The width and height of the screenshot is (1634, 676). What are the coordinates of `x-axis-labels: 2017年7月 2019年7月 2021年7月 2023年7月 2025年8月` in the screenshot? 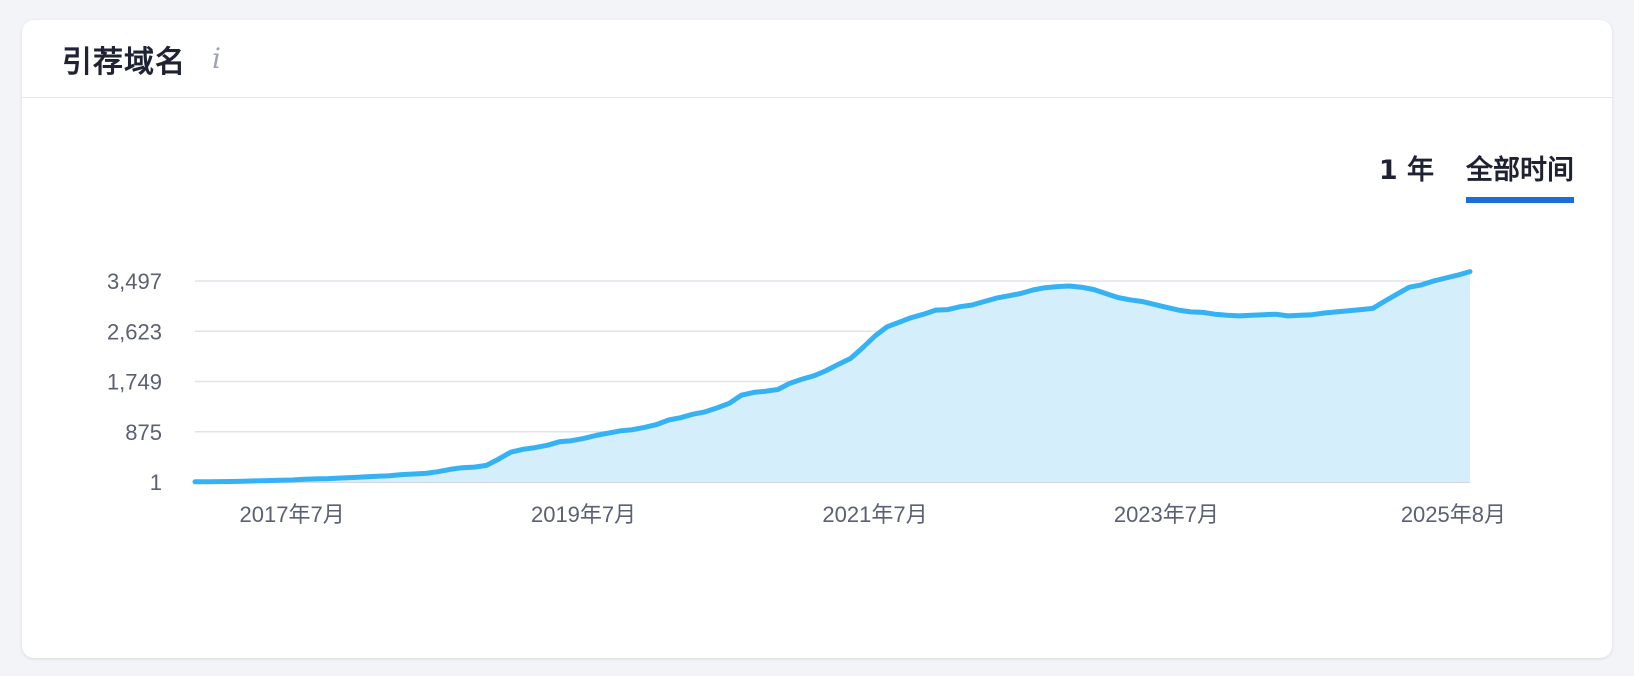 It's located at (873, 514).